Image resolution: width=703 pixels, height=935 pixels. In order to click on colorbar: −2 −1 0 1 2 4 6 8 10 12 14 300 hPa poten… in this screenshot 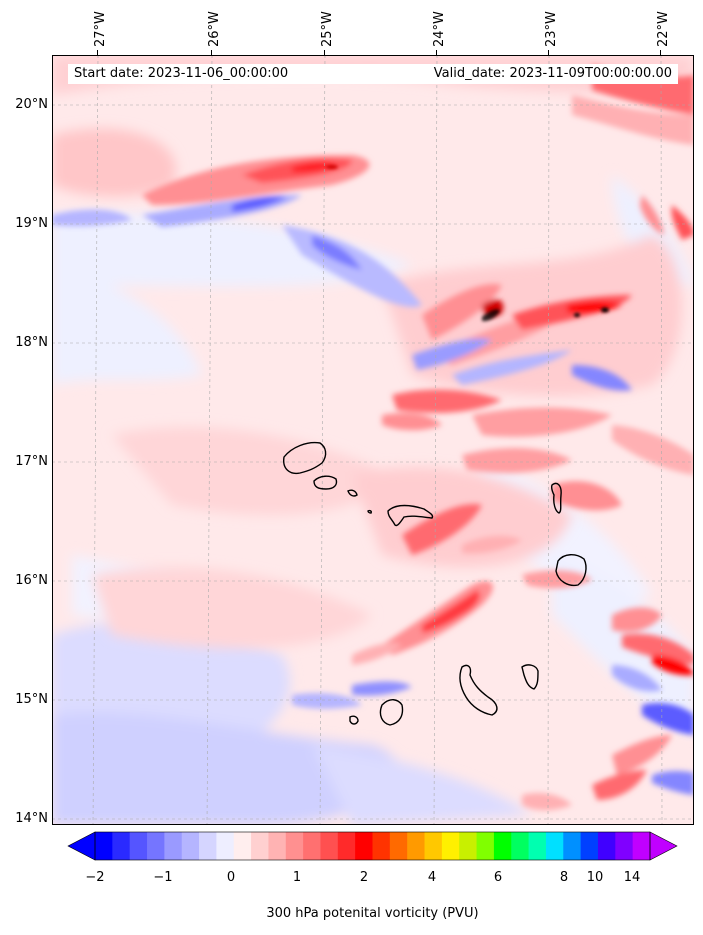, I will do `click(351, 878)`.